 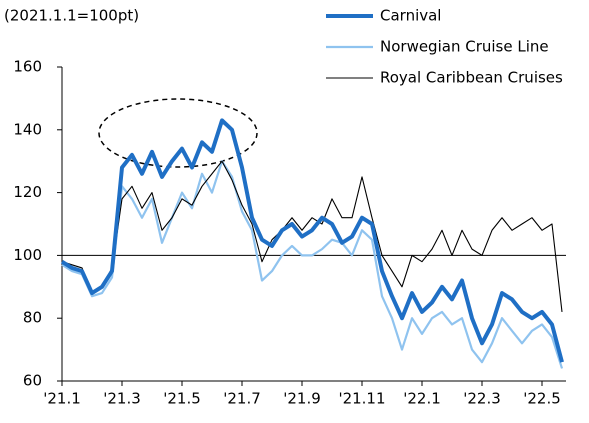 What do you see at coordinates (32, 318) in the screenshot?
I see `y-tick-label: 80` at bounding box center [32, 318].